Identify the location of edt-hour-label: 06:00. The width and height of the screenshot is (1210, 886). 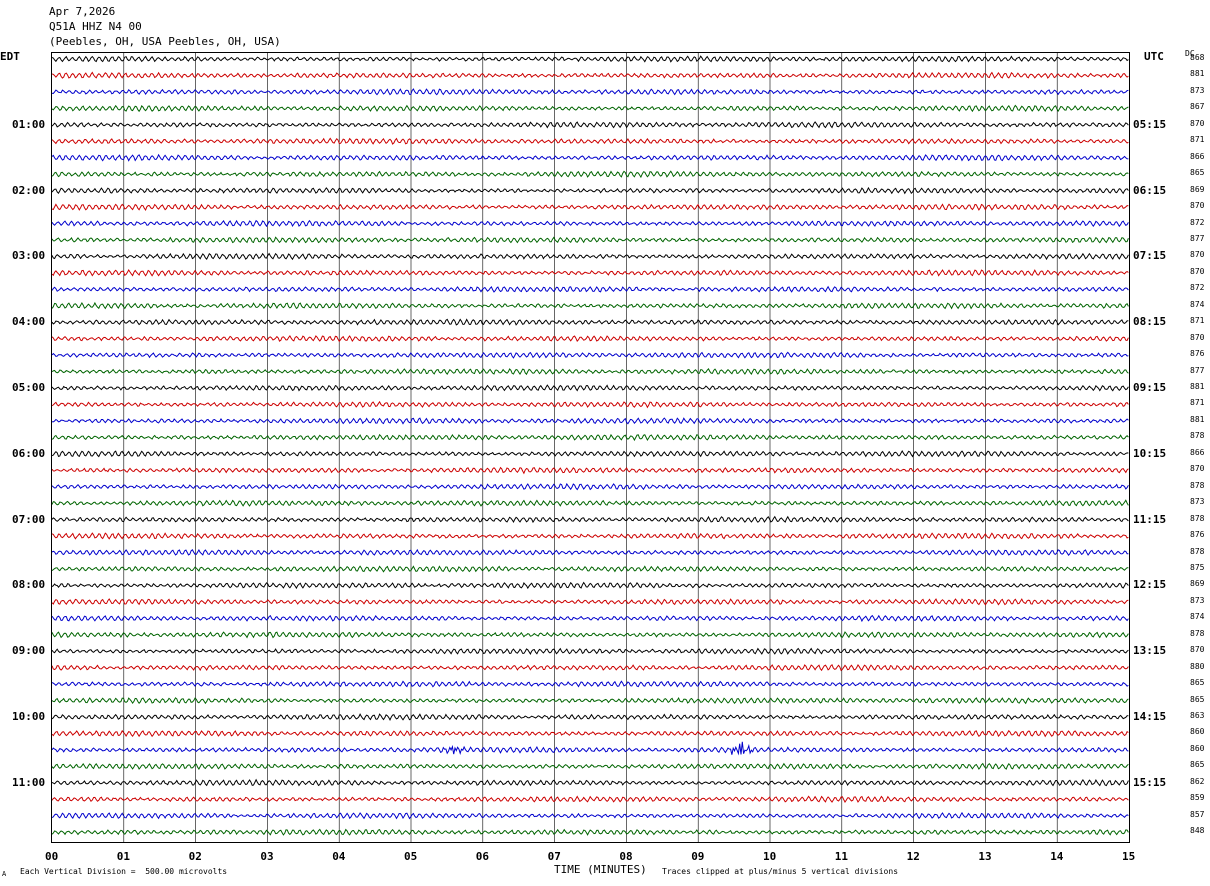
(29, 453).